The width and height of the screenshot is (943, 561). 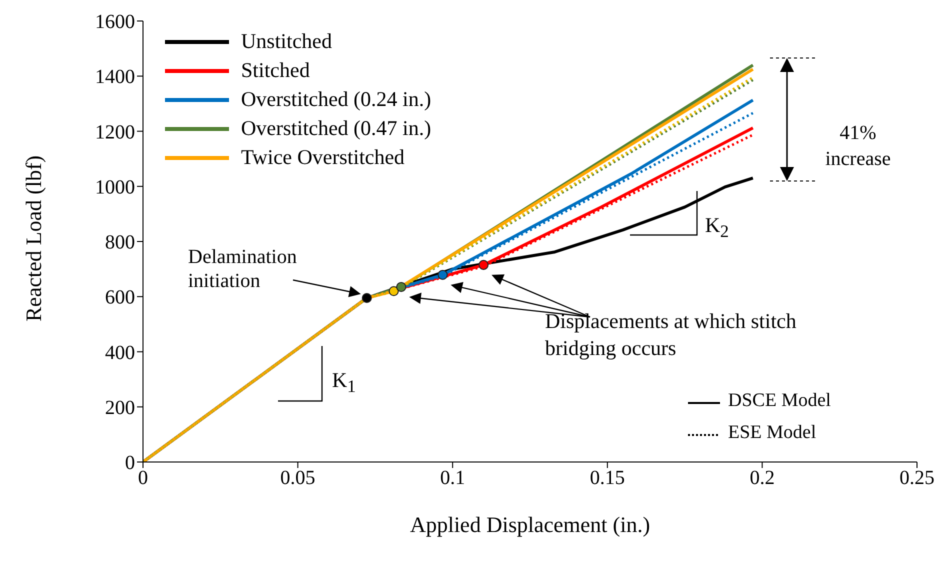 What do you see at coordinates (115, 187) in the screenshot?
I see `y-tick-label: 1000` at bounding box center [115, 187].